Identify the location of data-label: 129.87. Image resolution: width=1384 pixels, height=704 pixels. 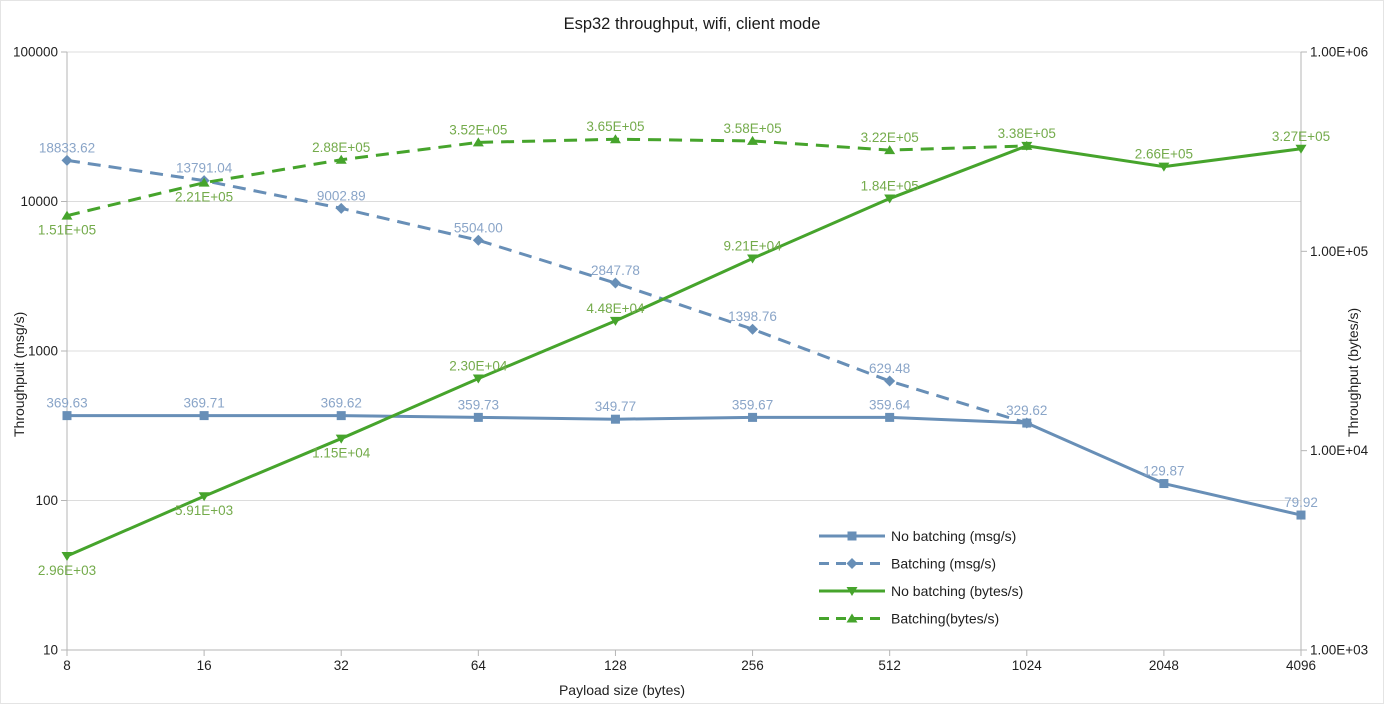
(1163, 471).